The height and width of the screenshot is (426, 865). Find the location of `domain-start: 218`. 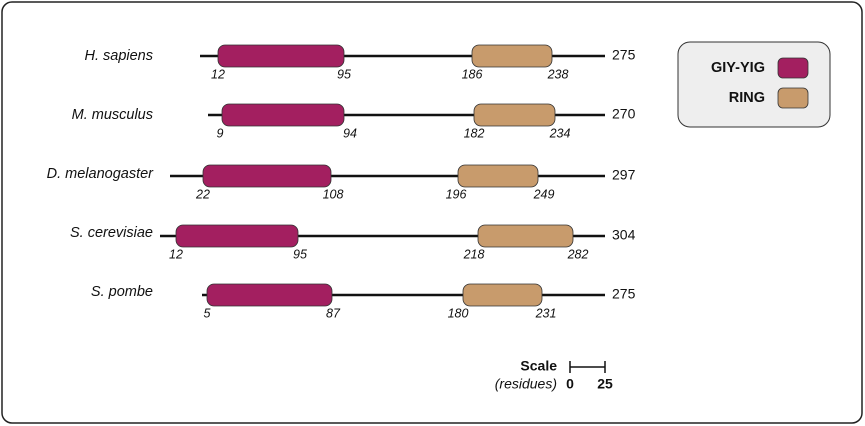

domain-start: 218 is located at coordinates (474, 254).